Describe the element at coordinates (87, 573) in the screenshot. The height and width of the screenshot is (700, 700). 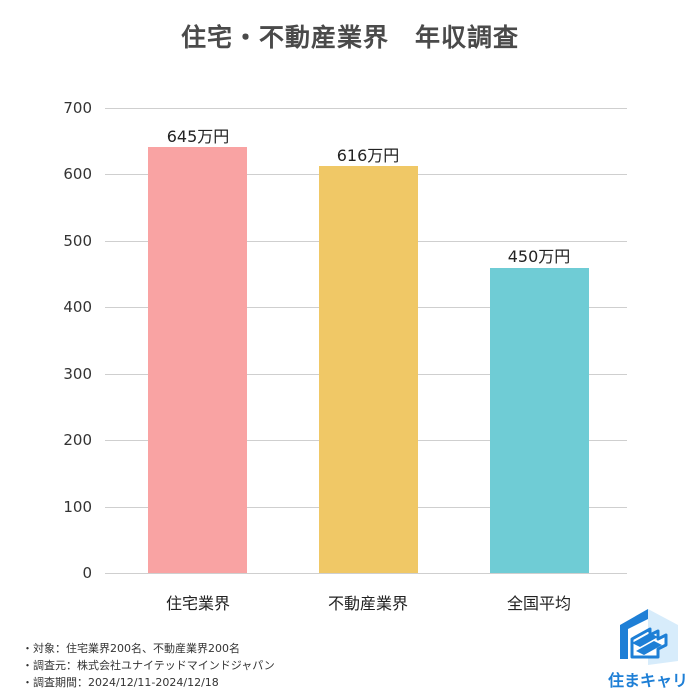
I see `y-tick-label: 0` at that location.